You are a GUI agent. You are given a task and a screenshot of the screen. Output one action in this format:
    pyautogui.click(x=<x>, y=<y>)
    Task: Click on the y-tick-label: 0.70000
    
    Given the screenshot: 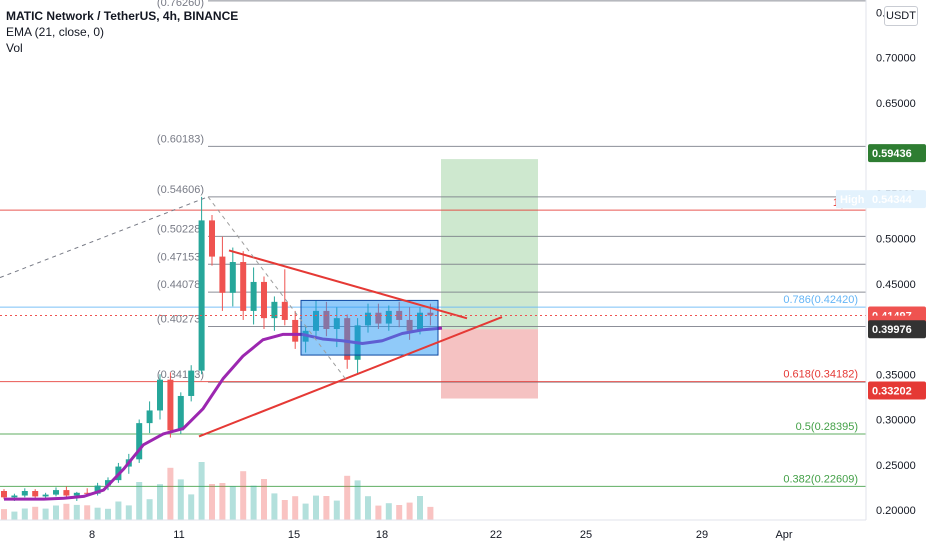 What is the action you would take?
    pyautogui.click(x=896, y=59)
    